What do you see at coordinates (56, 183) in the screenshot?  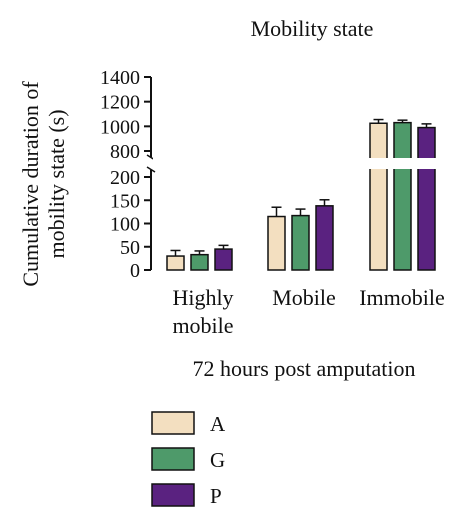 I see `y-axis-label-line: mobility state (s)` at bounding box center [56, 183].